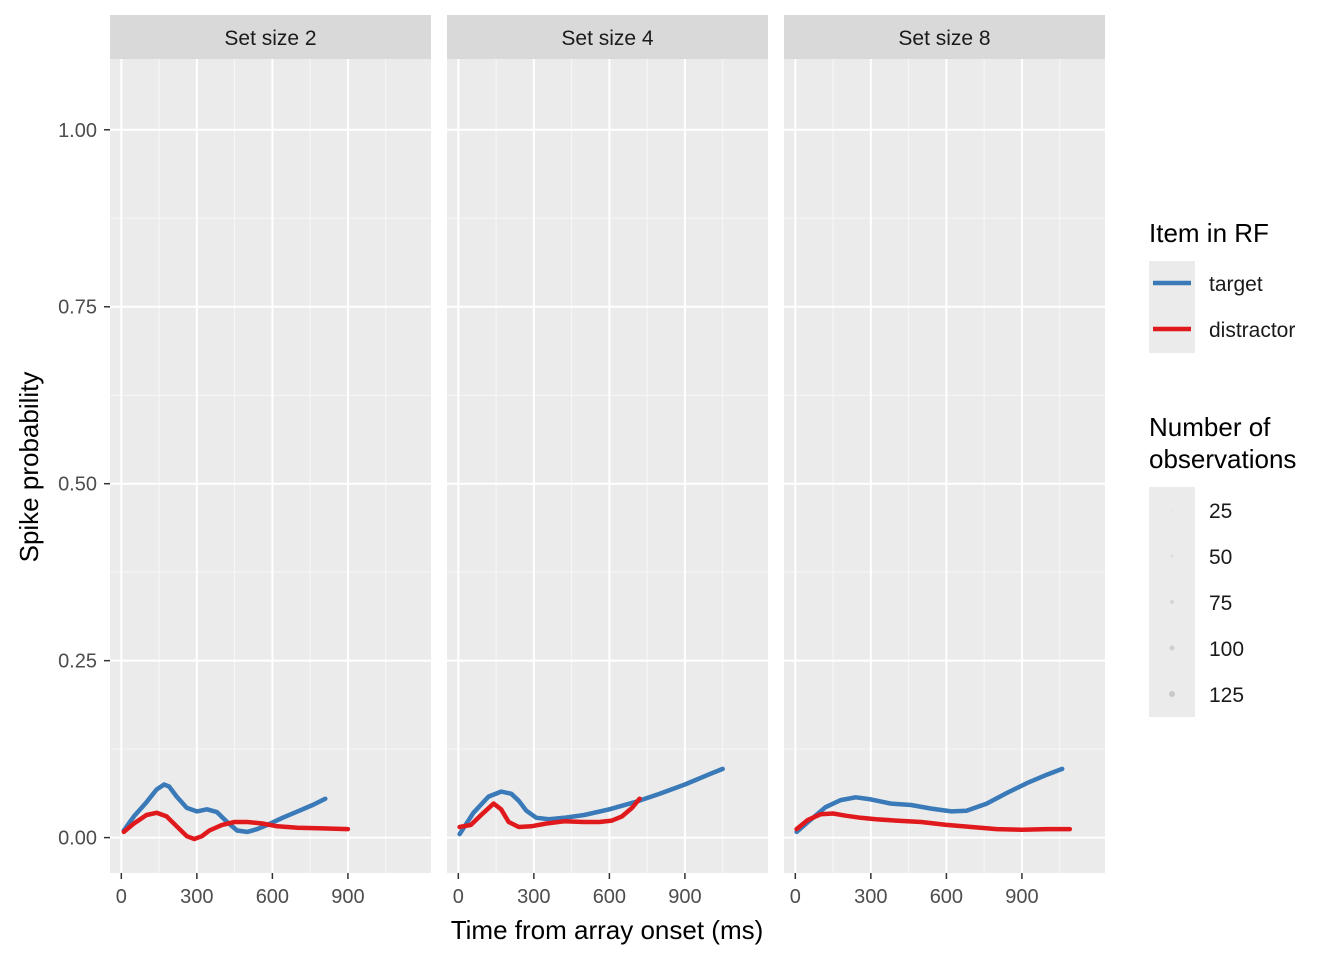 The width and height of the screenshot is (1344, 960). I want to click on panel-title: Set size 8, so click(944, 38).